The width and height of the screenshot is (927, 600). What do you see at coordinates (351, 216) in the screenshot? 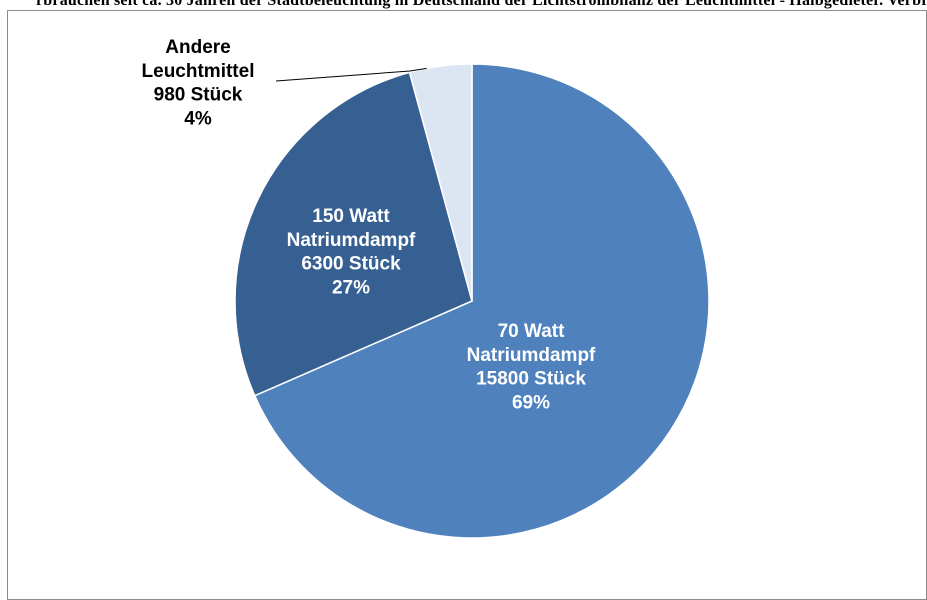
I see `slice-label-line: 150 Watt` at bounding box center [351, 216].